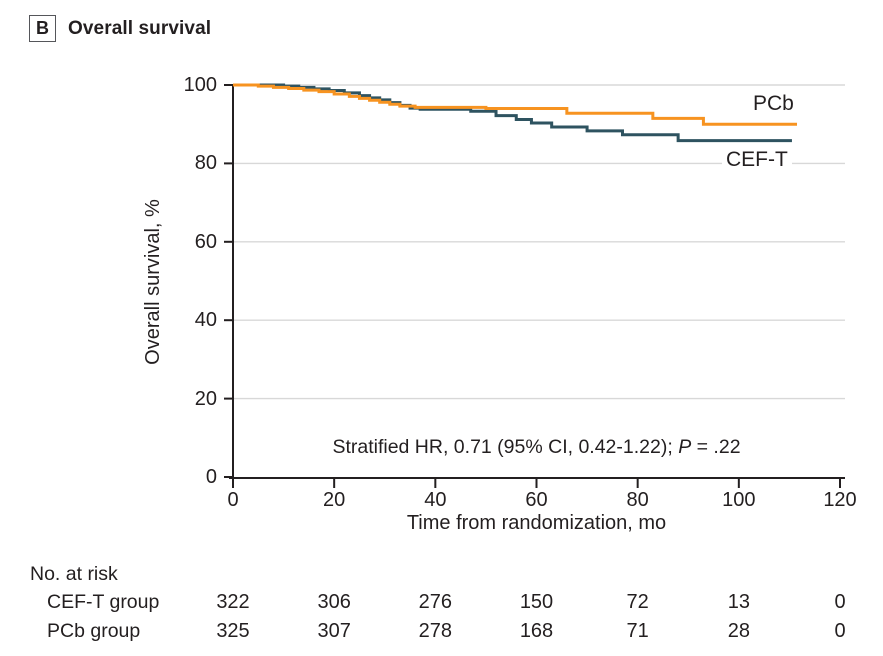 The image size is (883, 656). Describe the element at coordinates (637, 500) in the screenshot. I see `x-tick-label: 80` at that location.